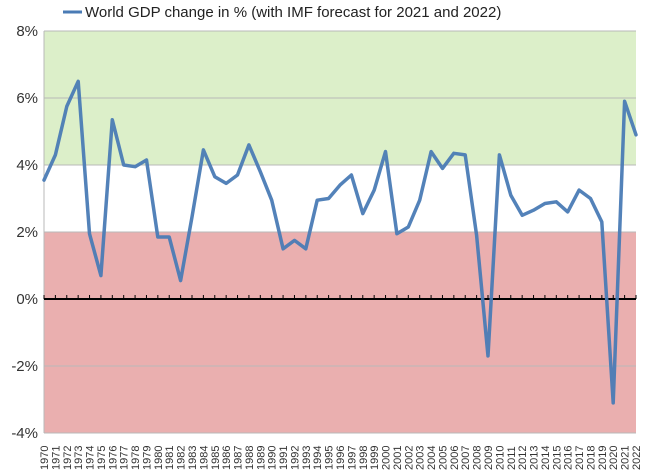 The width and height of the screenshot is (650, 472). What do you see at coordinates (216, 458) in the screenshot?
I see `x-tick-label: 1985` at bounding box center [216, 458].